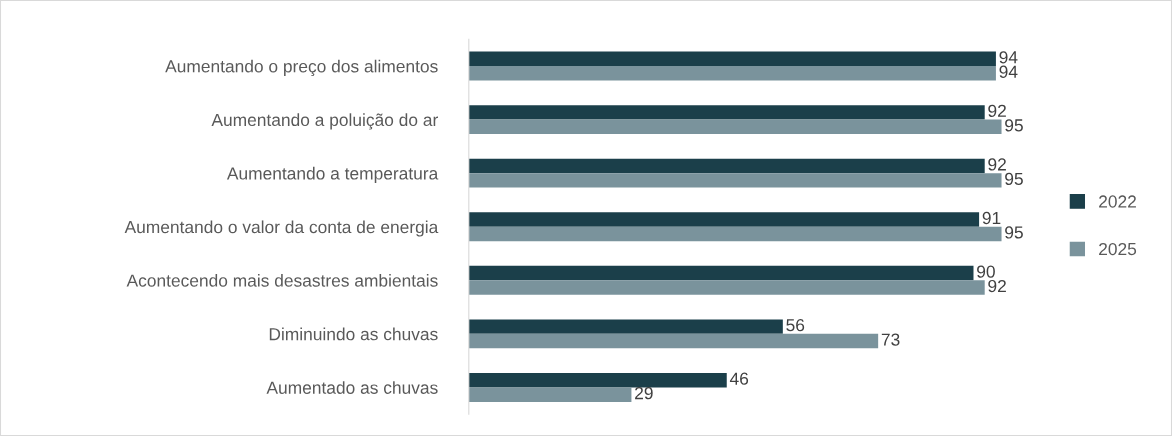  Describe the element at coordinates (1118, 249) in the screenshot. I see `legend-label: 2025` at that location.